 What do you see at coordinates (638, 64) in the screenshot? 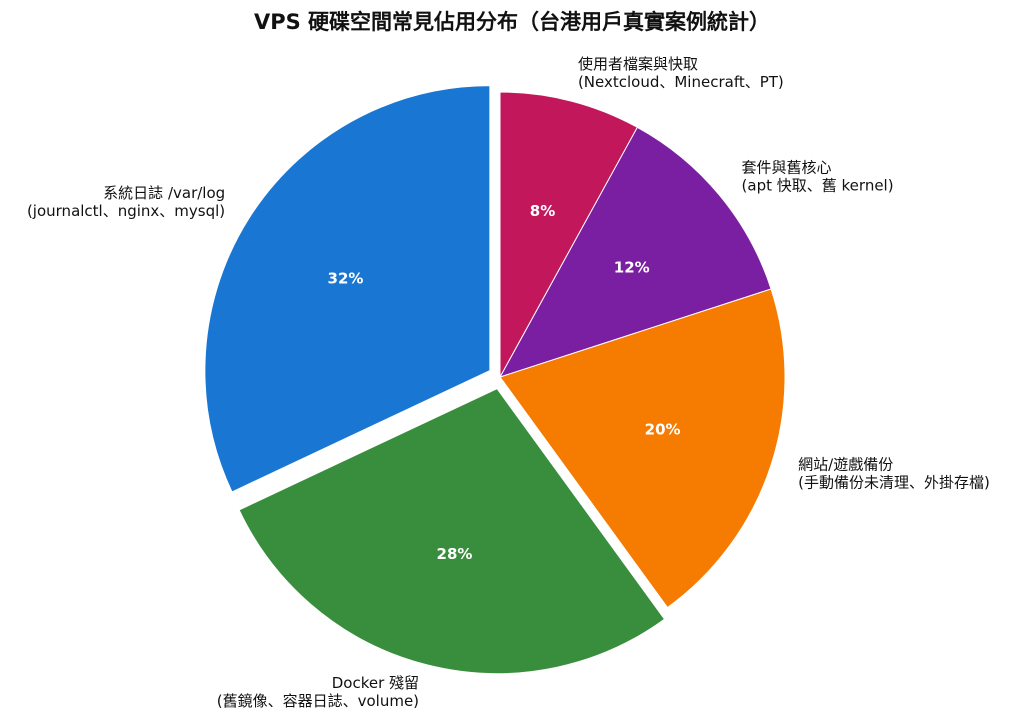
I see `category-label: 使用者檔案與快取` at bounding box center [638, 64].